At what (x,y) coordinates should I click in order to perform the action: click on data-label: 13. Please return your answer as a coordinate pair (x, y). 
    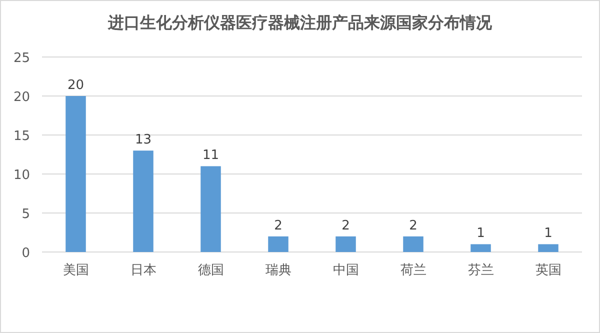
    Looking at the image, I should click on (143, 140).